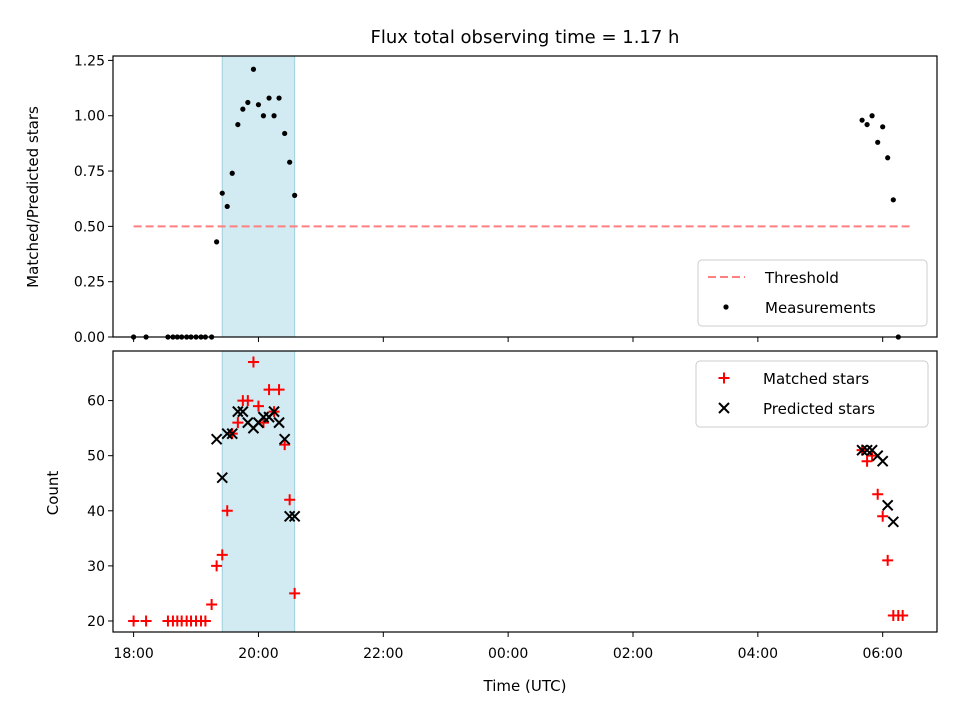 Image resolution: width=960 pixels, height=720 pixels. I want to click on top-shaded-interval, so click(258, 196).